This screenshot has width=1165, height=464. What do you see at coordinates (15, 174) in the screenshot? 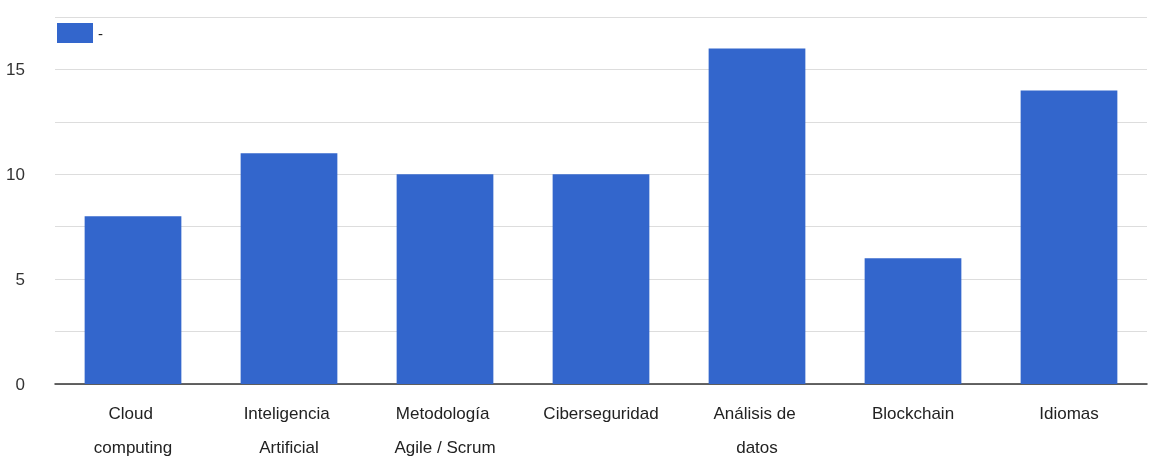
I see `y-tick-label: 10` at bounding box center [15, 174].